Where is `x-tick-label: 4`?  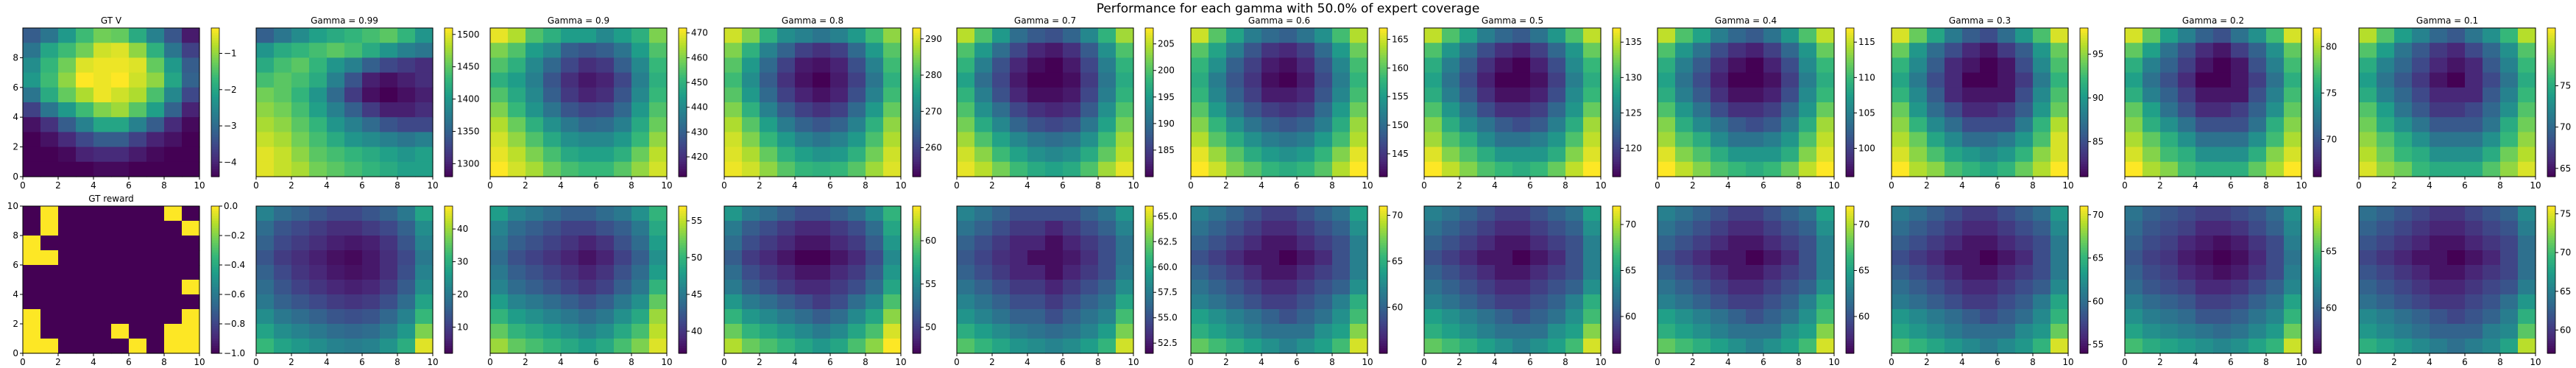
x-tick-label: 4 is located at coordinates (1962, 185).